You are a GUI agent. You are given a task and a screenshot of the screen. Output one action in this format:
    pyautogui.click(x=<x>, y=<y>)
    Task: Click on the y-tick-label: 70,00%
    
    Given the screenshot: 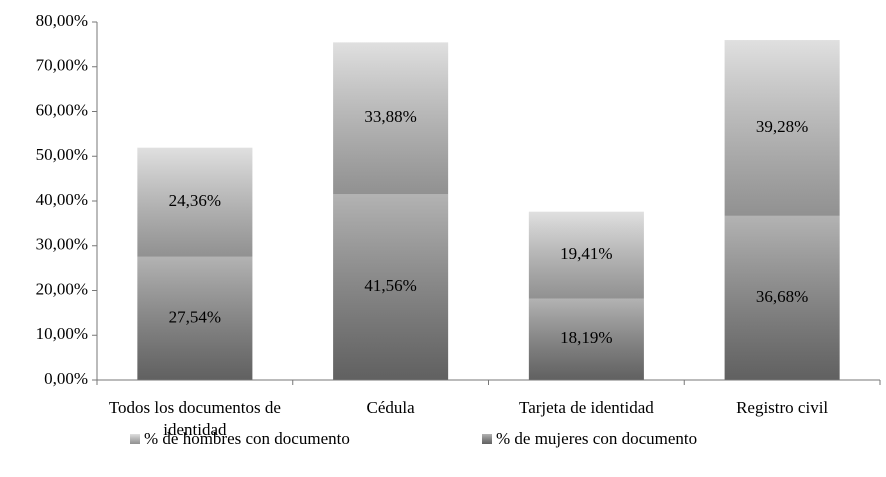 What is the action you would take?
    pyautogui.click(x=62, y=65)
    